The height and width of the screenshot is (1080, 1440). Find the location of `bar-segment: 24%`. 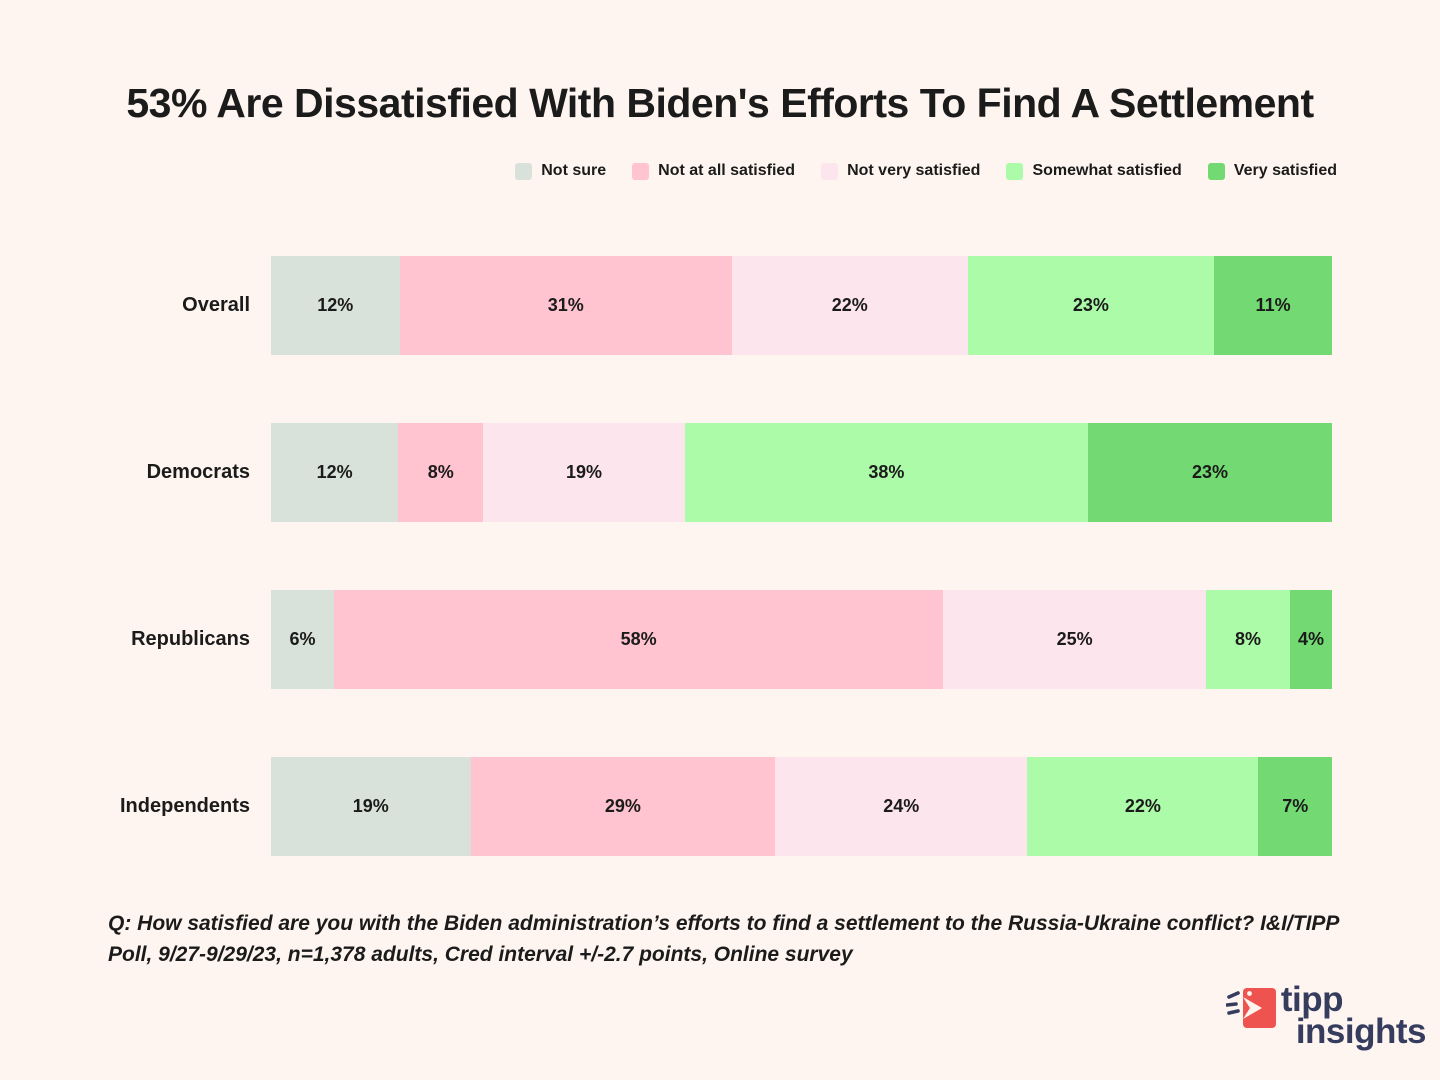

bar-segment: 24% is located at coordinates (901, 806).